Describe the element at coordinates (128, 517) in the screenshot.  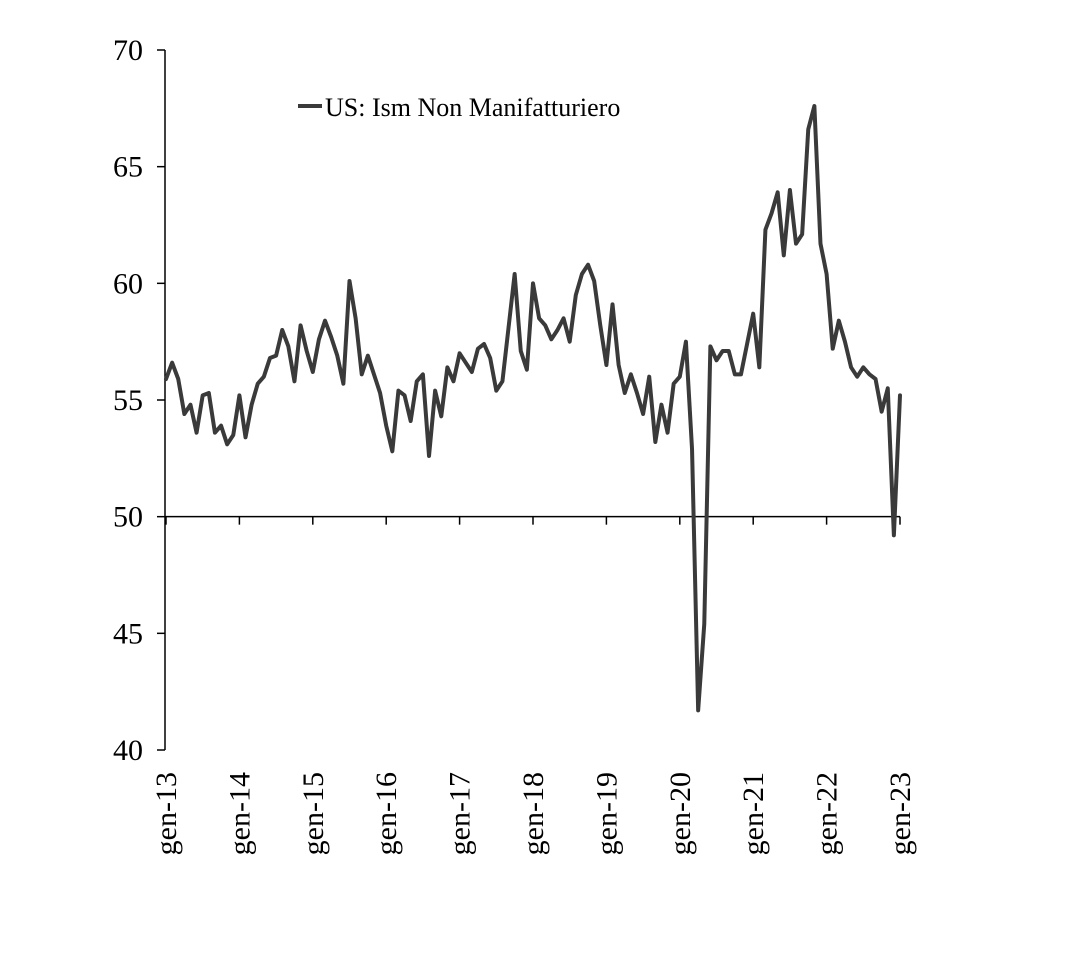
I see `y-tick-label: 50` at that location.